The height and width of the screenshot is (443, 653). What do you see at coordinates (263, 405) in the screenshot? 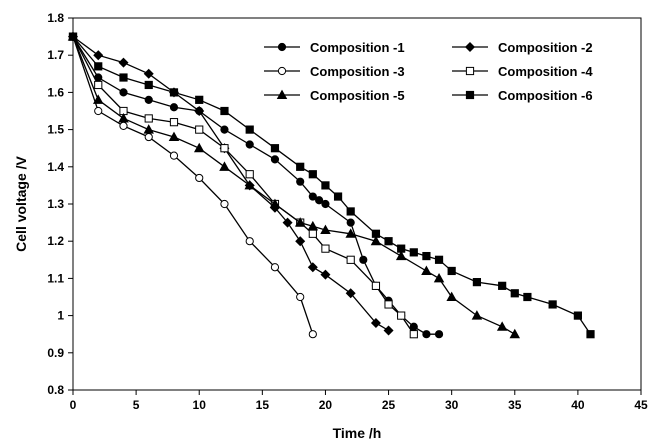
I see `x-tick-label: 15` at bounding box center [263, 405].